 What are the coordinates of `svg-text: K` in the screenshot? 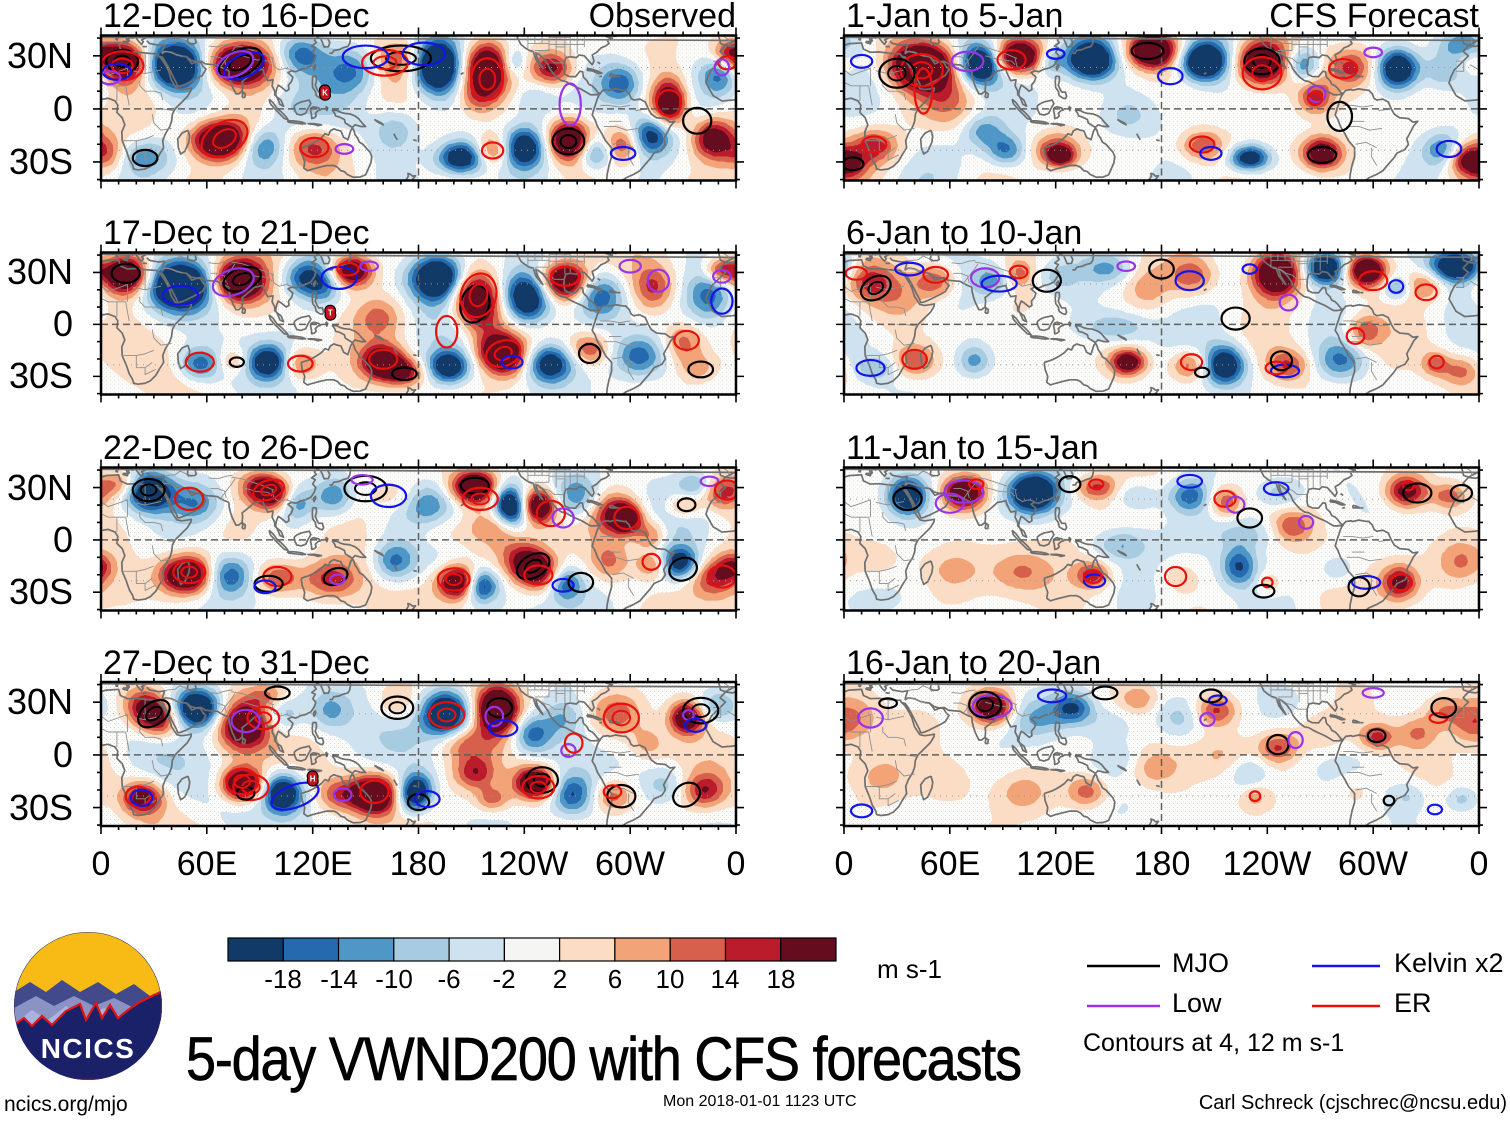 It's located at (325, 92).